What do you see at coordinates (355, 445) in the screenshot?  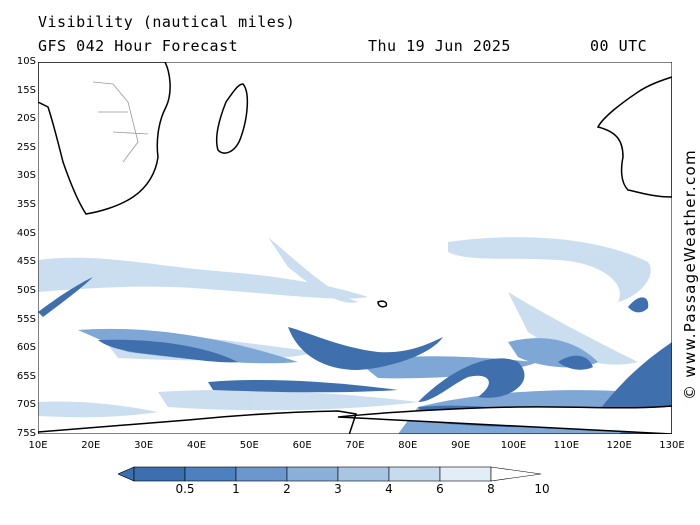 I see `lon-label: 70E` at bounding box center [355, 445].